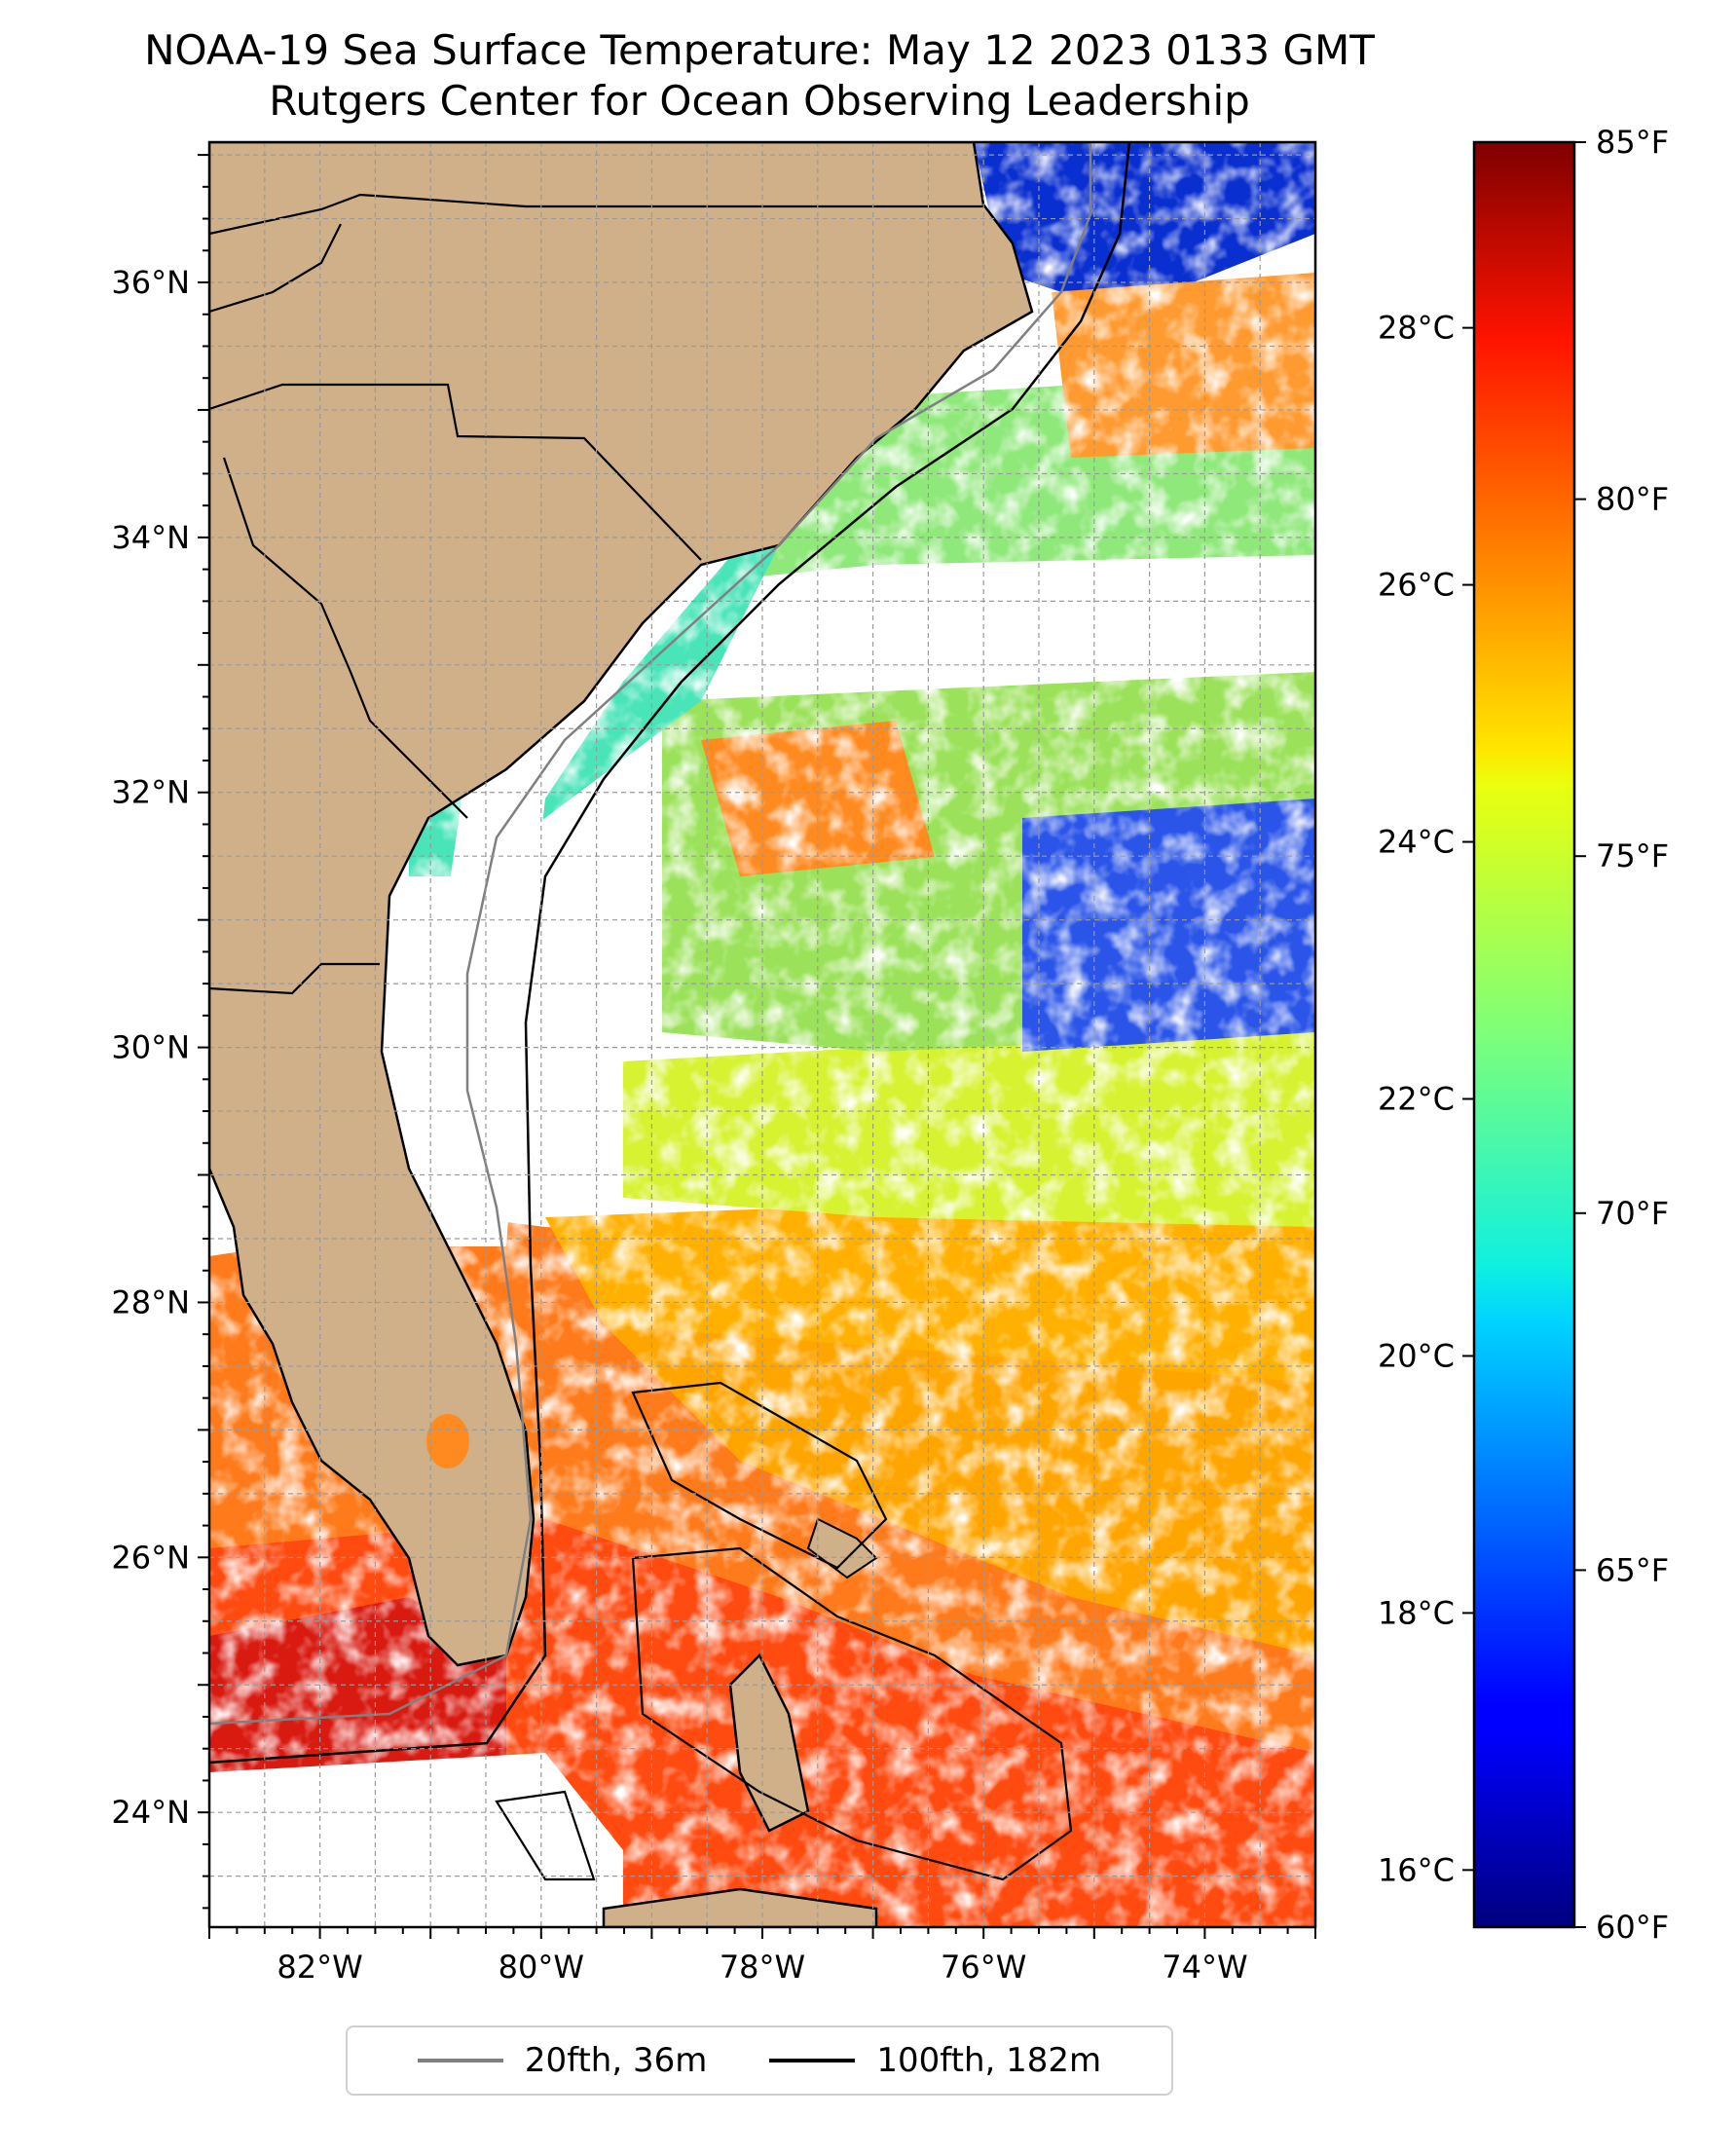 The width and height of the screenshot is (1736, 2155). I want to click on bahamas-bank-great, so click(852, 1713).